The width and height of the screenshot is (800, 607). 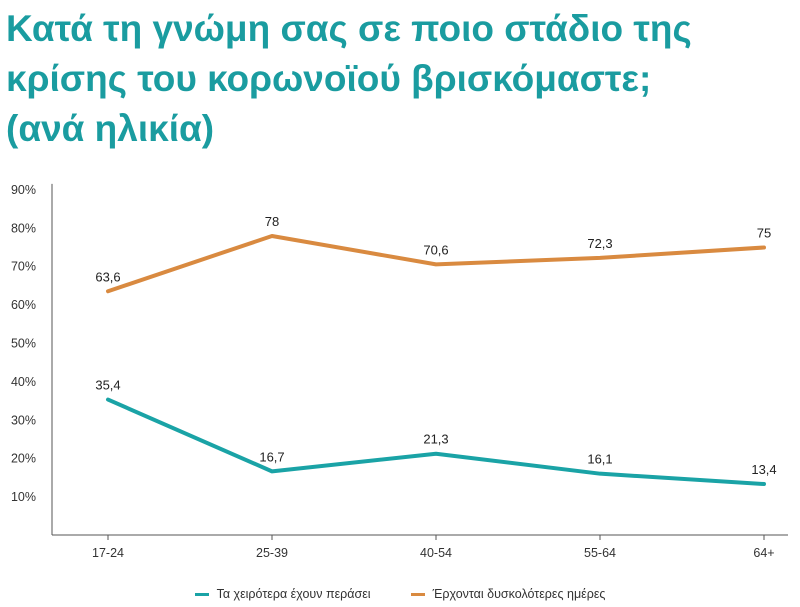 What do you see at coordinates (600, 553) in the screenshot?
I see `x-tick-label: 55-64` at bounding box center [600, 553].